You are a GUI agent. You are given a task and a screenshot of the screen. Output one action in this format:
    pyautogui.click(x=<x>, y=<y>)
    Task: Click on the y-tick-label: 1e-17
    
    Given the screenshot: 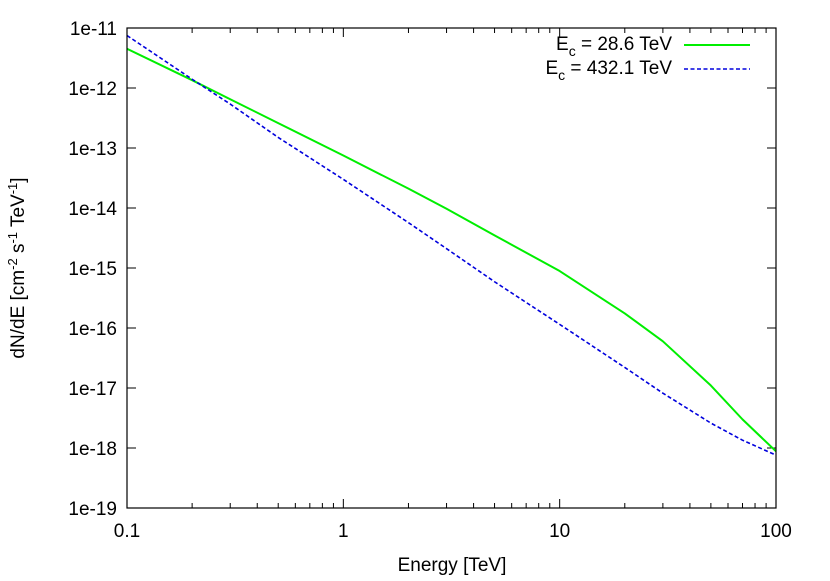 What is the action you would take?
    pyautogui.click(x=92, y=389)
    